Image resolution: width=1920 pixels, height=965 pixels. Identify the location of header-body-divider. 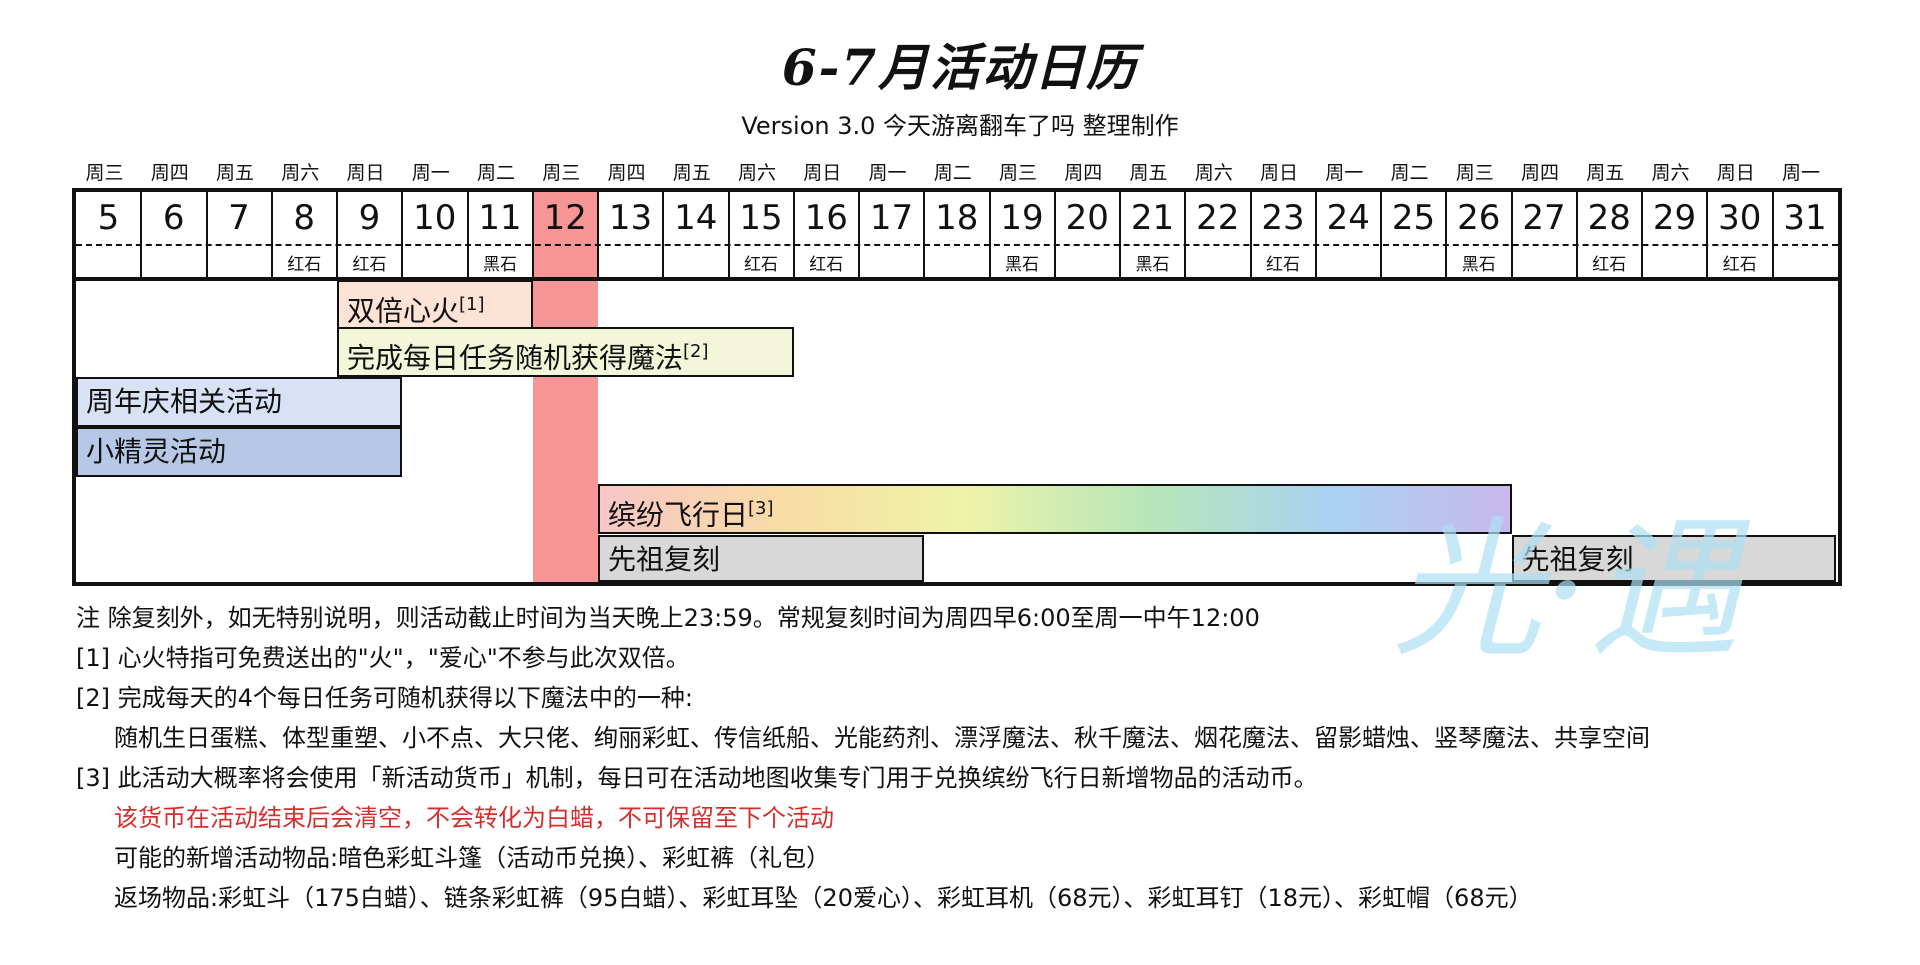
(957, 279).